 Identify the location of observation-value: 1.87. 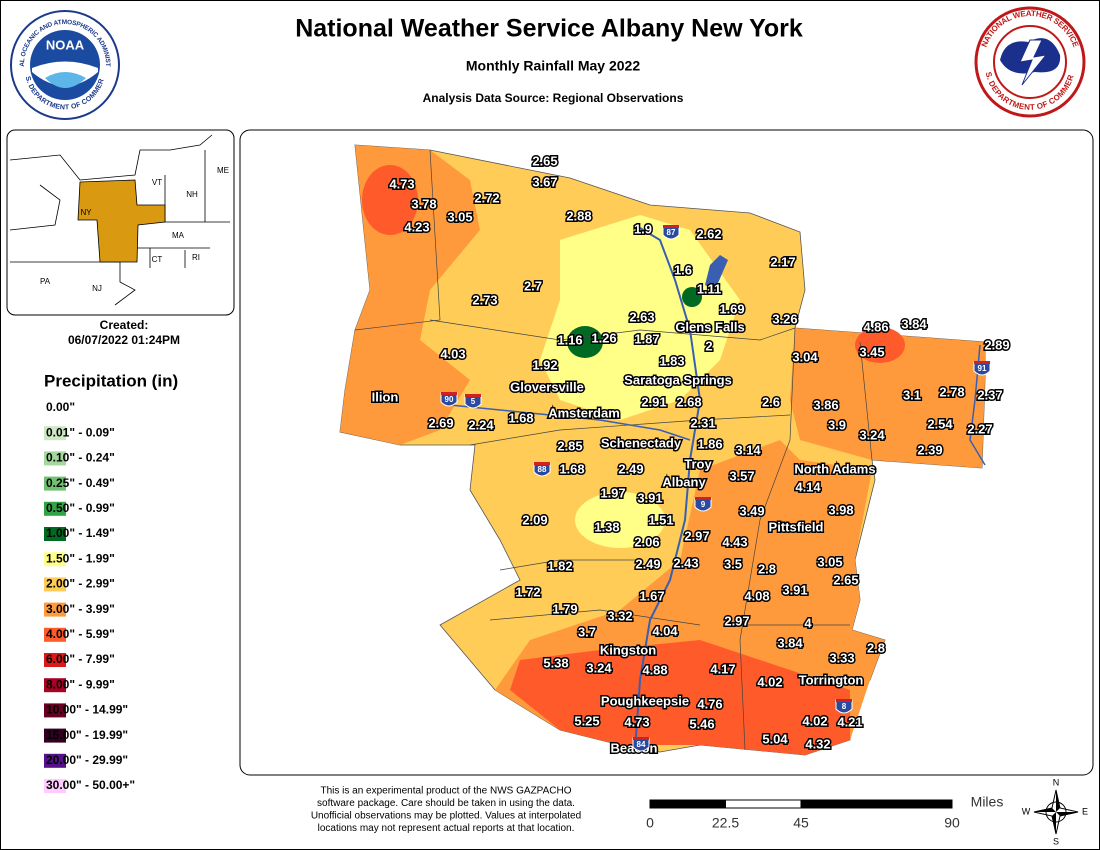
(646, 338).